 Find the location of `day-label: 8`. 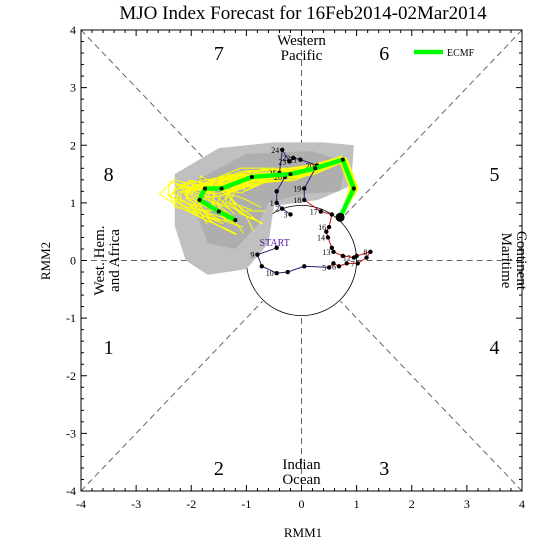

day-label: 8 is located at coordinates (365, 252).